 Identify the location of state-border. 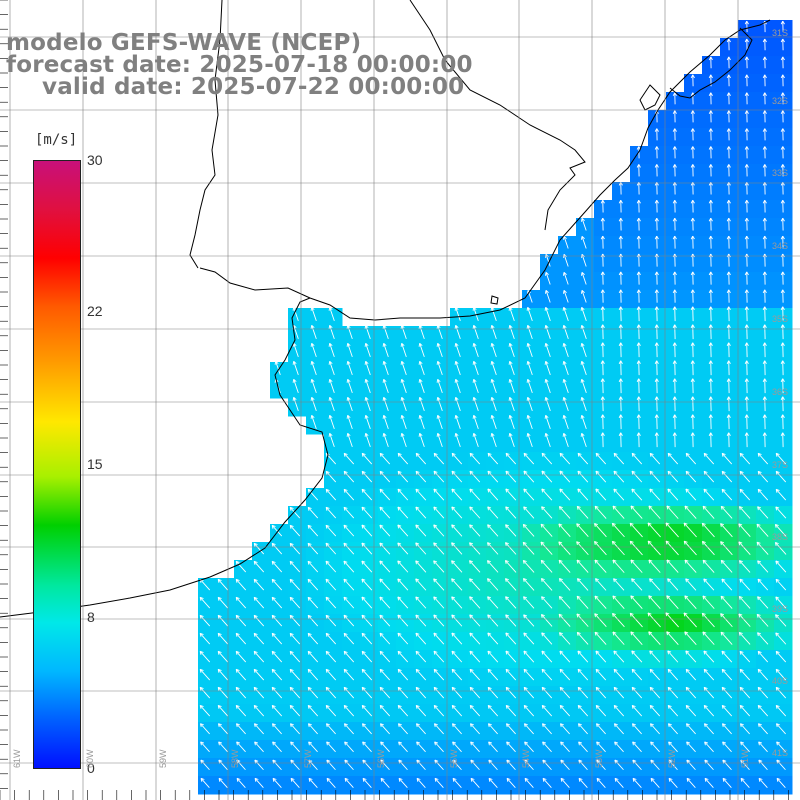
(497, 115).